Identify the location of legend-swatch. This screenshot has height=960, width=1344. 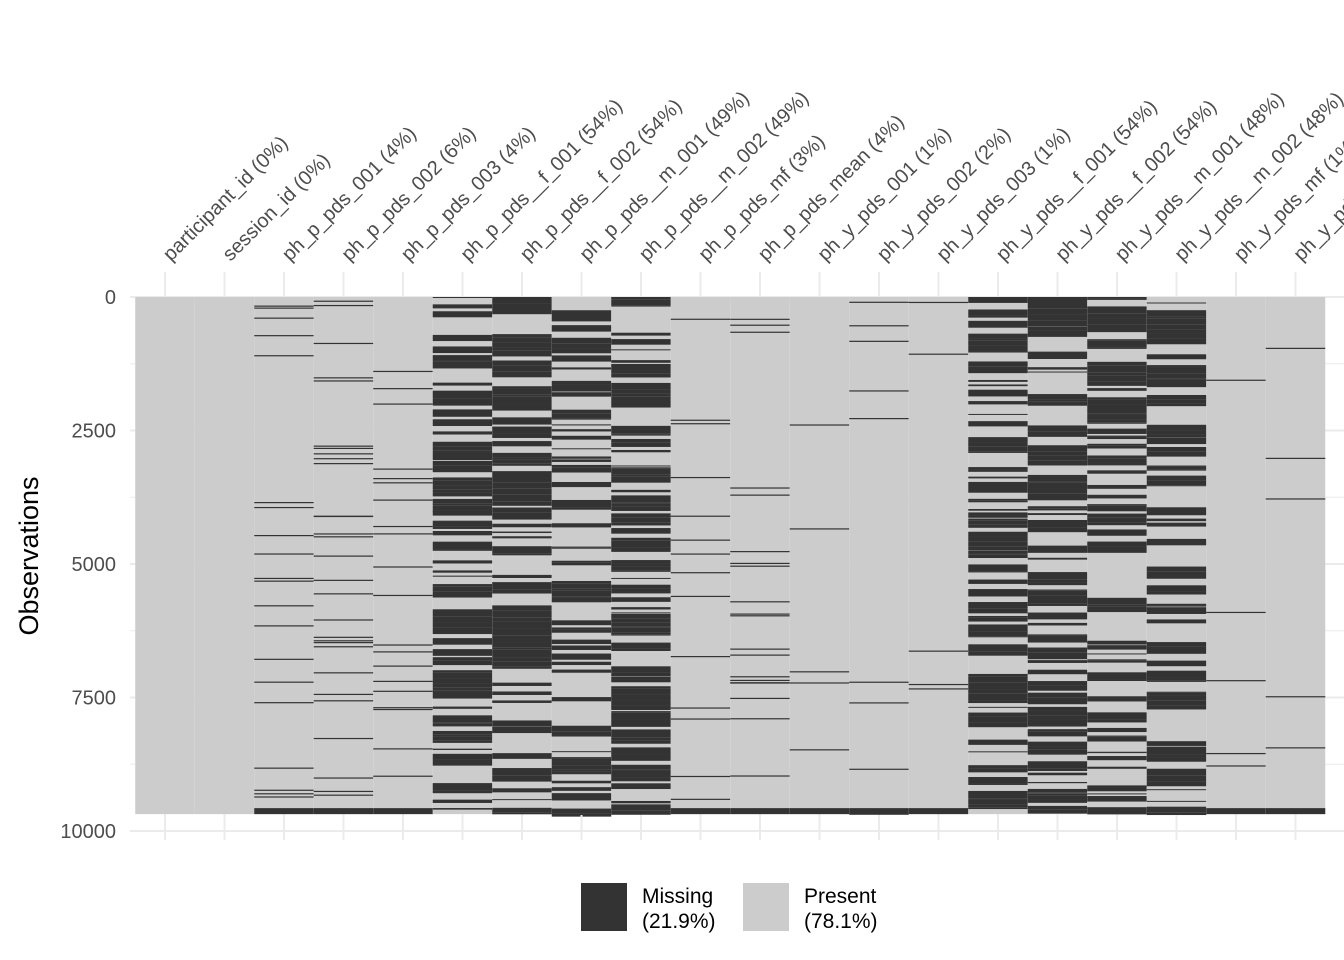
(766, 907).